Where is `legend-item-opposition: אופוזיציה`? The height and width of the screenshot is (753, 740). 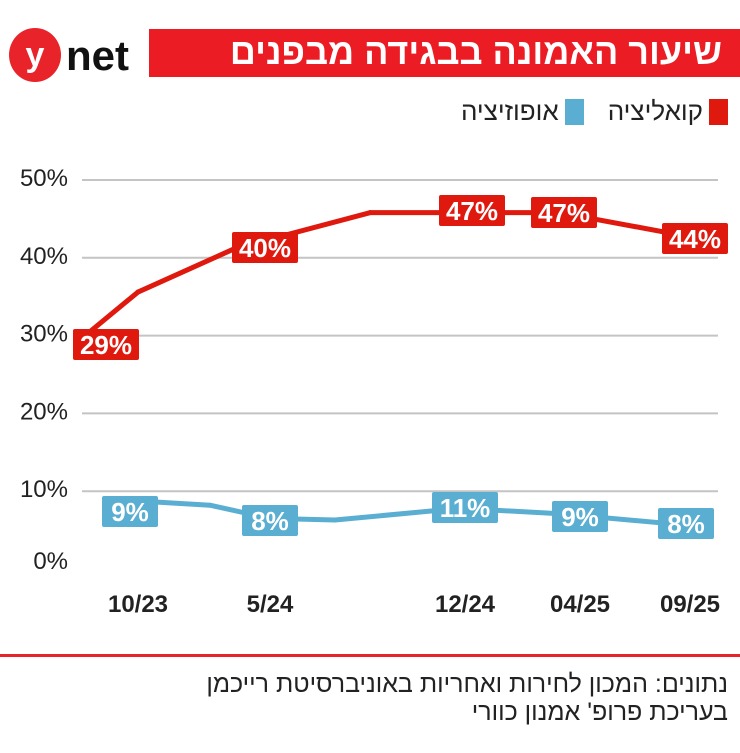
legend-item-opposition: אופוזיציה is located at coordinates (522, 111).